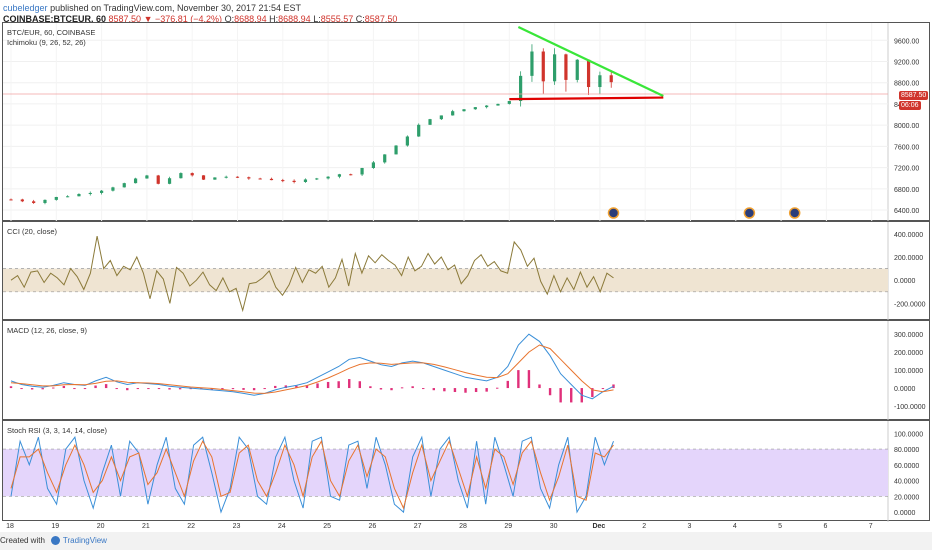  What do you see at coordinates (613, 213) in the screenshot?
I see `event-marker-icon` at bounding box center [613, 213].